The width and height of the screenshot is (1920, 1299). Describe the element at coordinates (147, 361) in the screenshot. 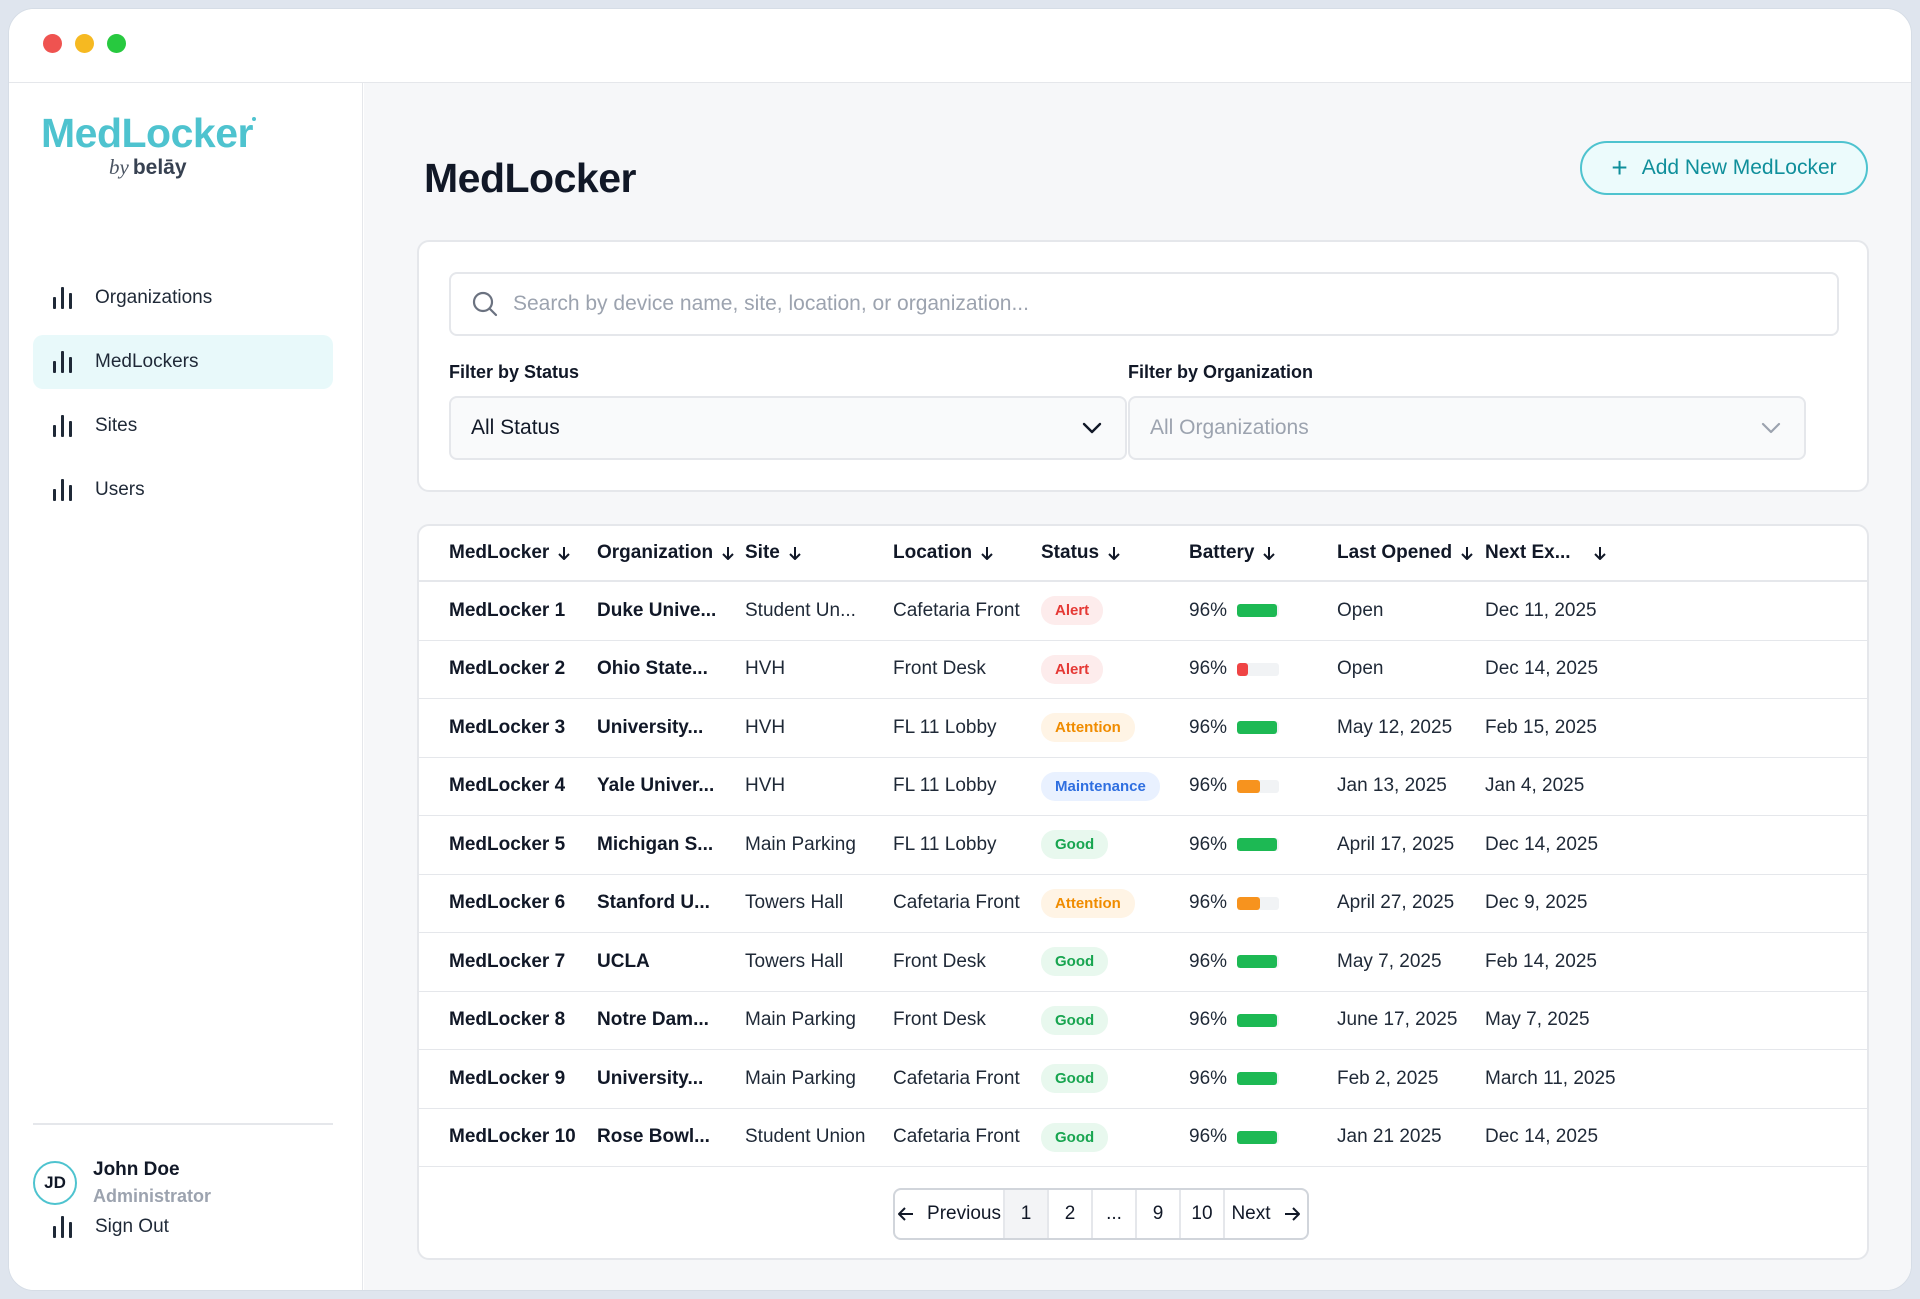

I see `sidebar-item-label: MedLockers` at that location.